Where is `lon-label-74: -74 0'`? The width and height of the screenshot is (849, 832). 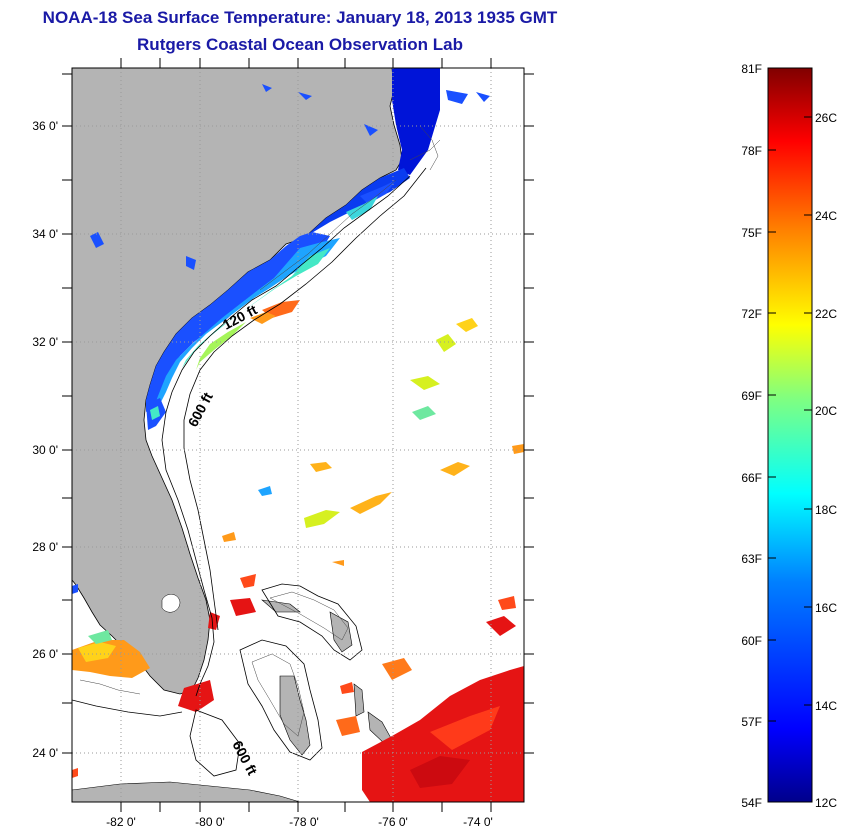 lon-label-74: -74 0' is located at coordinates (478, 822).